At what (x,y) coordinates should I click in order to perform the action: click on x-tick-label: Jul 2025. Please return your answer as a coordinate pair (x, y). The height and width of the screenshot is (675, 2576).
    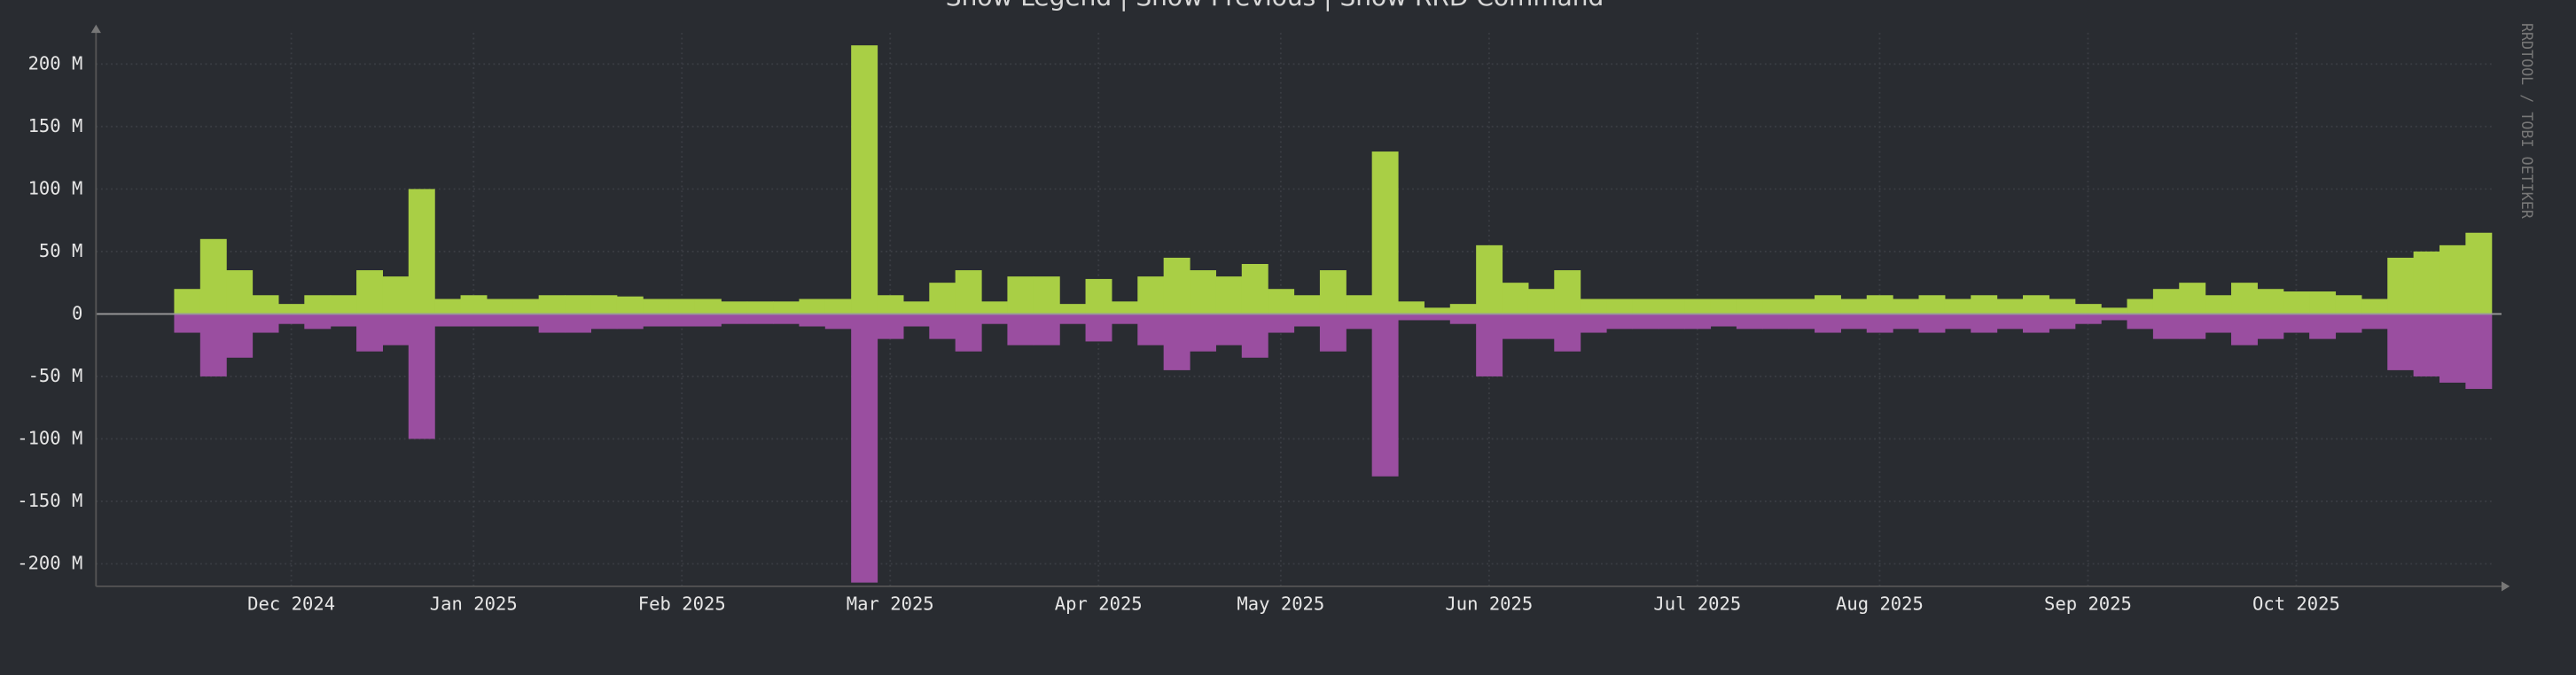
    Looking at the image, I should click on (1697, 603).